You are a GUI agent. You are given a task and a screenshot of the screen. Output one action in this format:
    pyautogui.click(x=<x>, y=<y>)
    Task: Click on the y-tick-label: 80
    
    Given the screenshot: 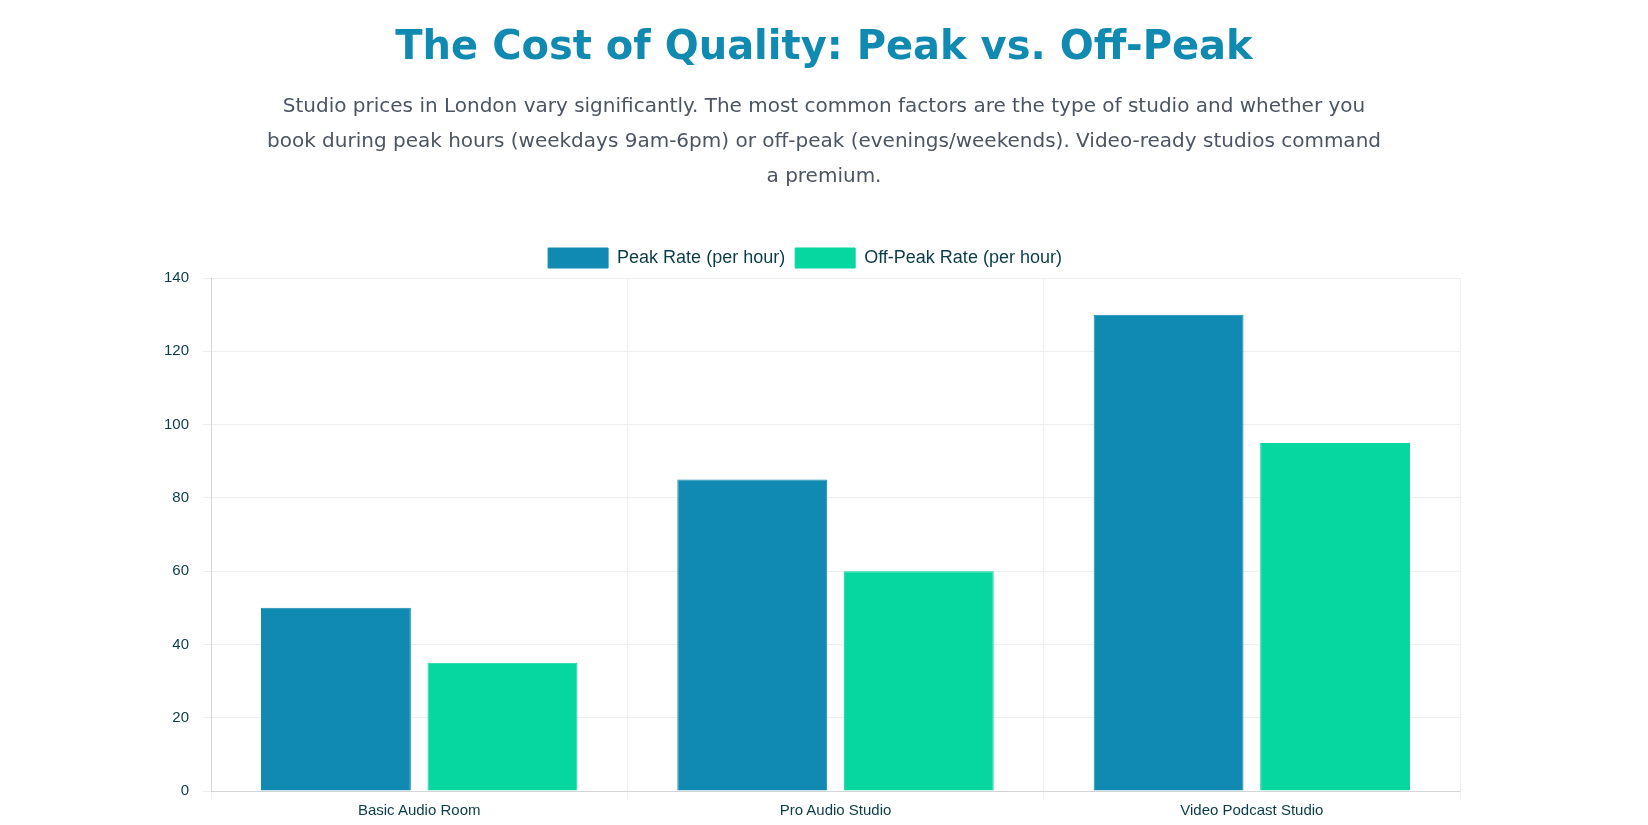 What is the action you would take?
    pyautogui.click(x=181, y=496)
    